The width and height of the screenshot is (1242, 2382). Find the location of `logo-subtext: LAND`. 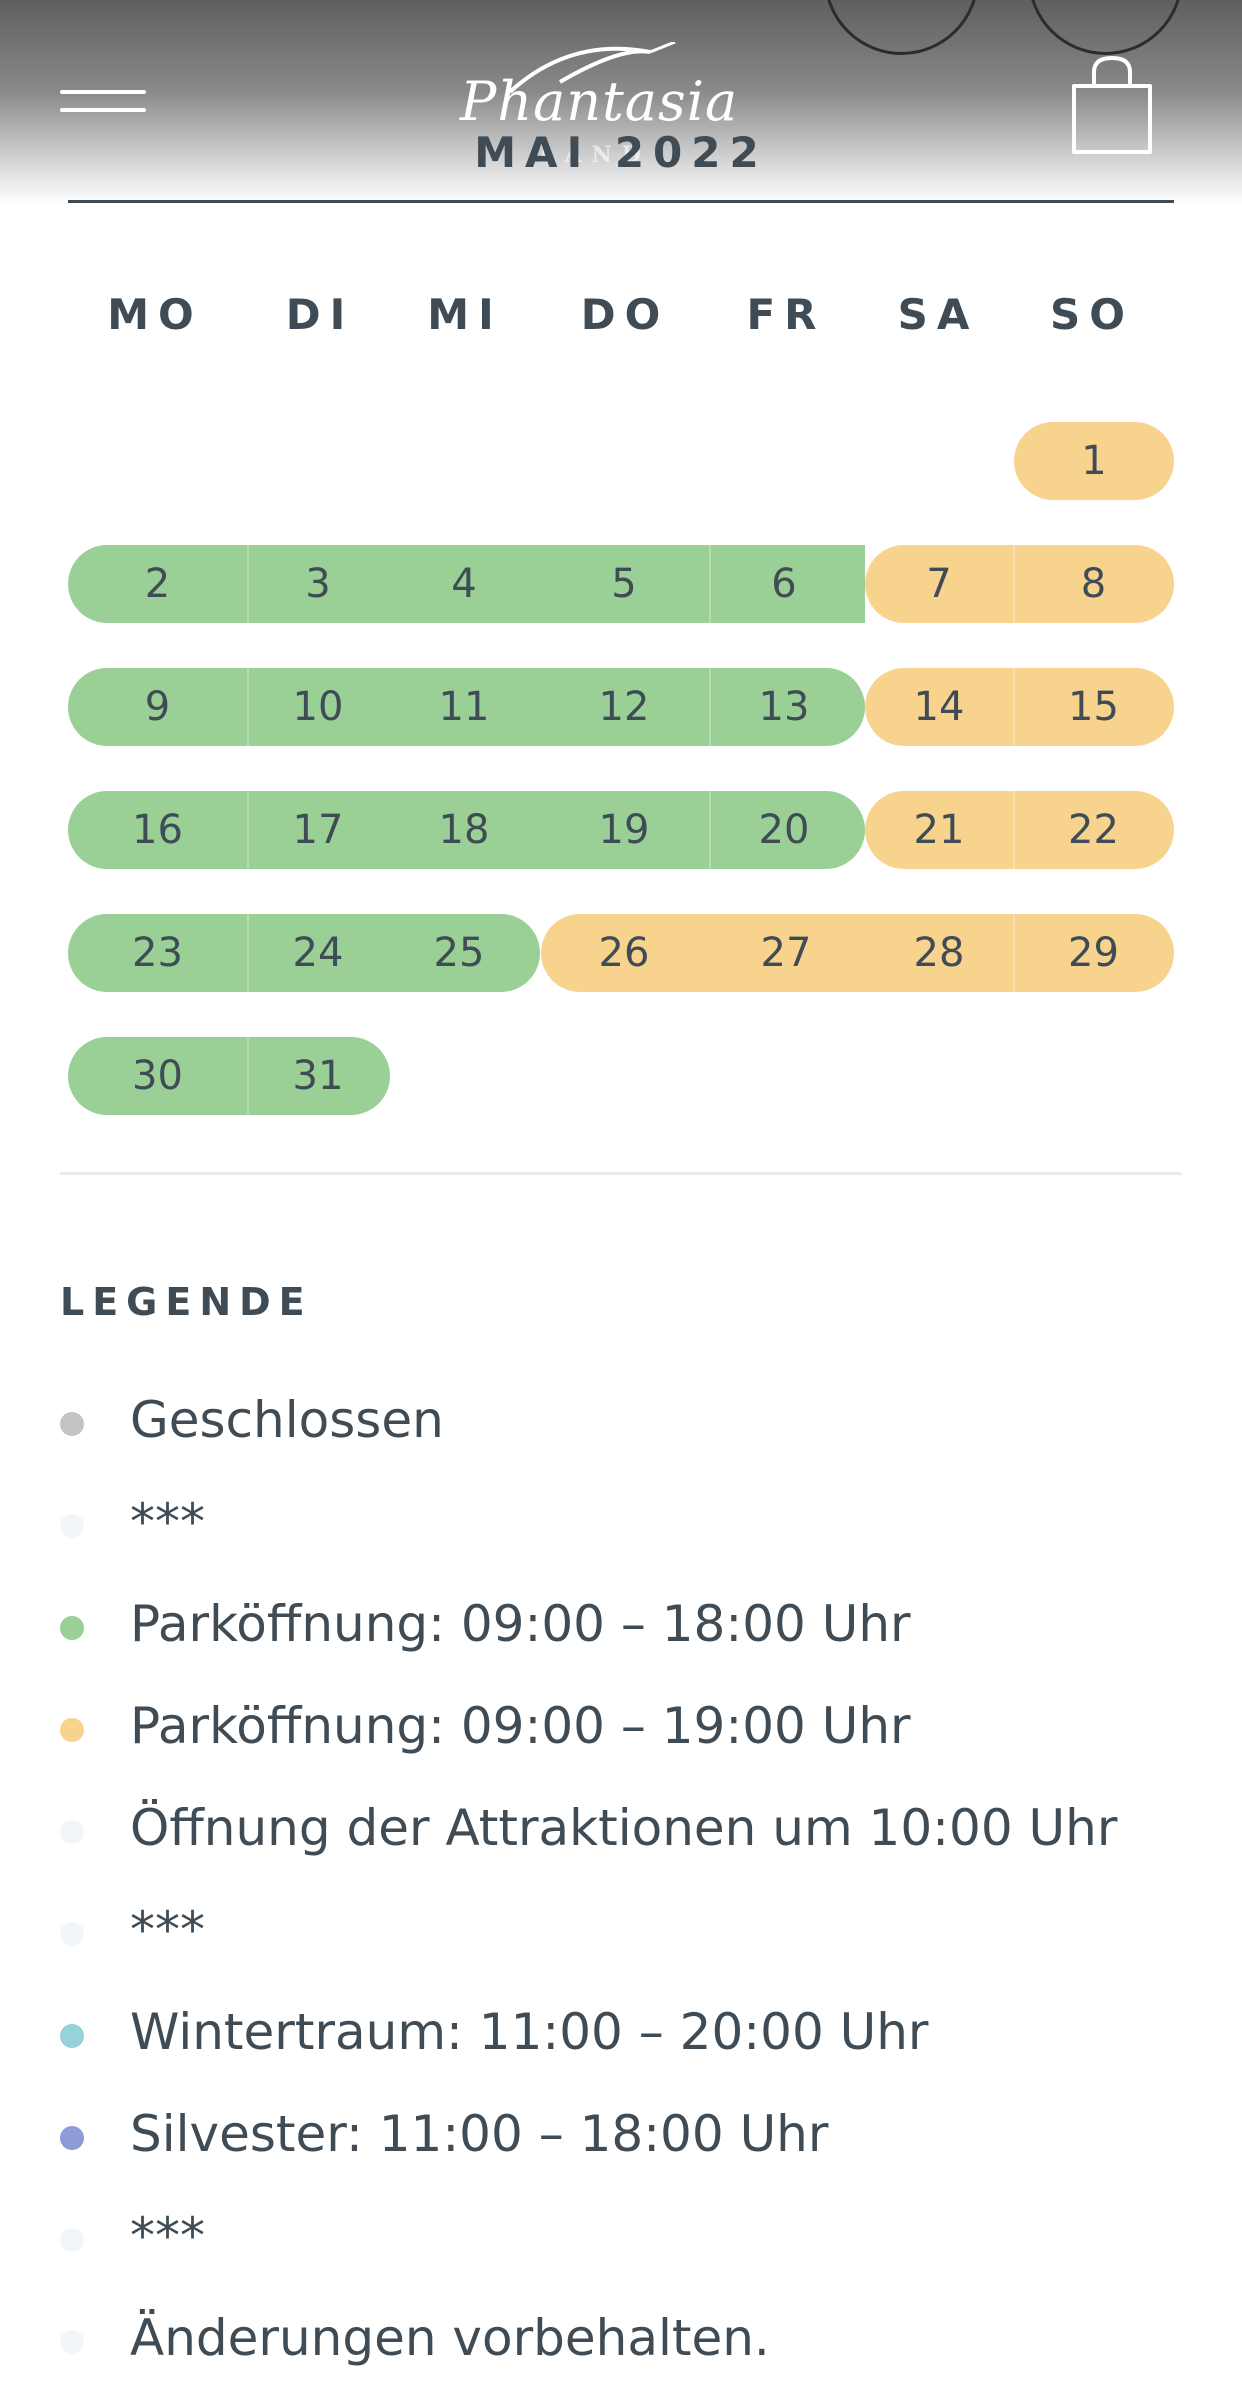

logo-subtext: LAND is located at coordinates (595, 155).